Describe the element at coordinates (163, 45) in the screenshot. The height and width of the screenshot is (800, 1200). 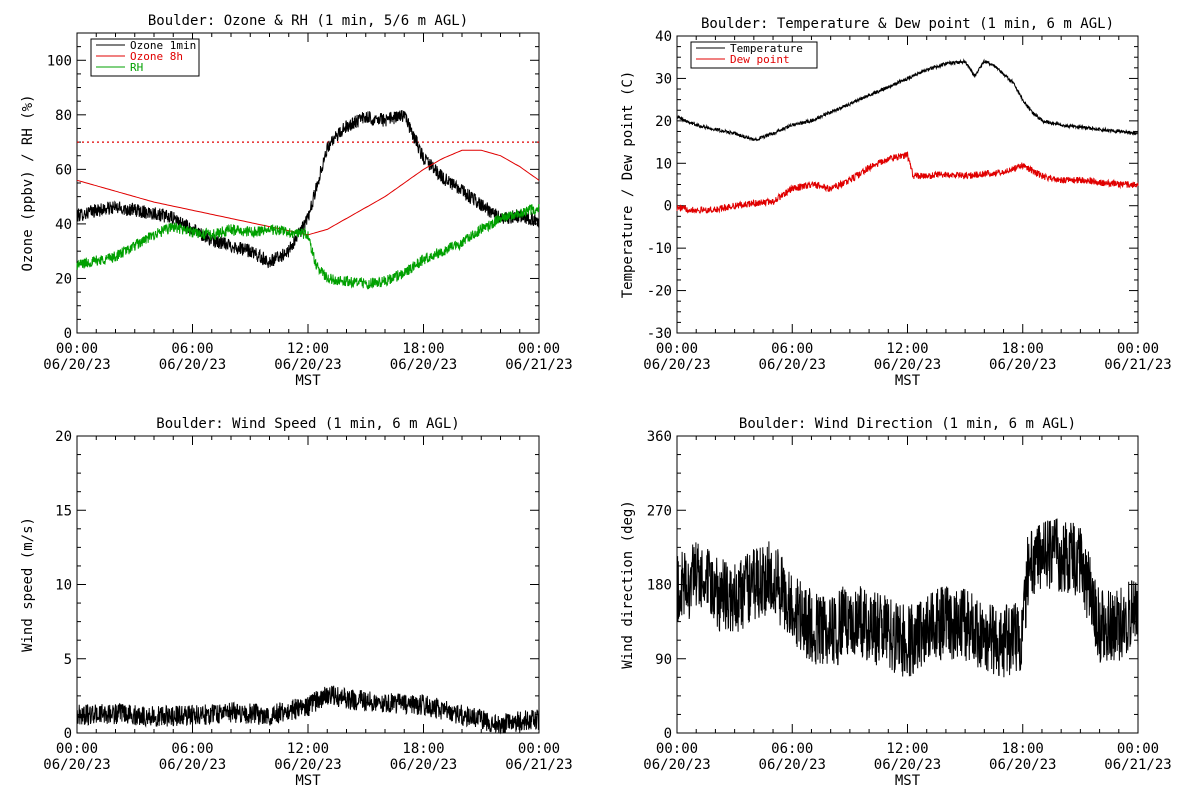
I see `legend-label: Ozone 1min` at that location.